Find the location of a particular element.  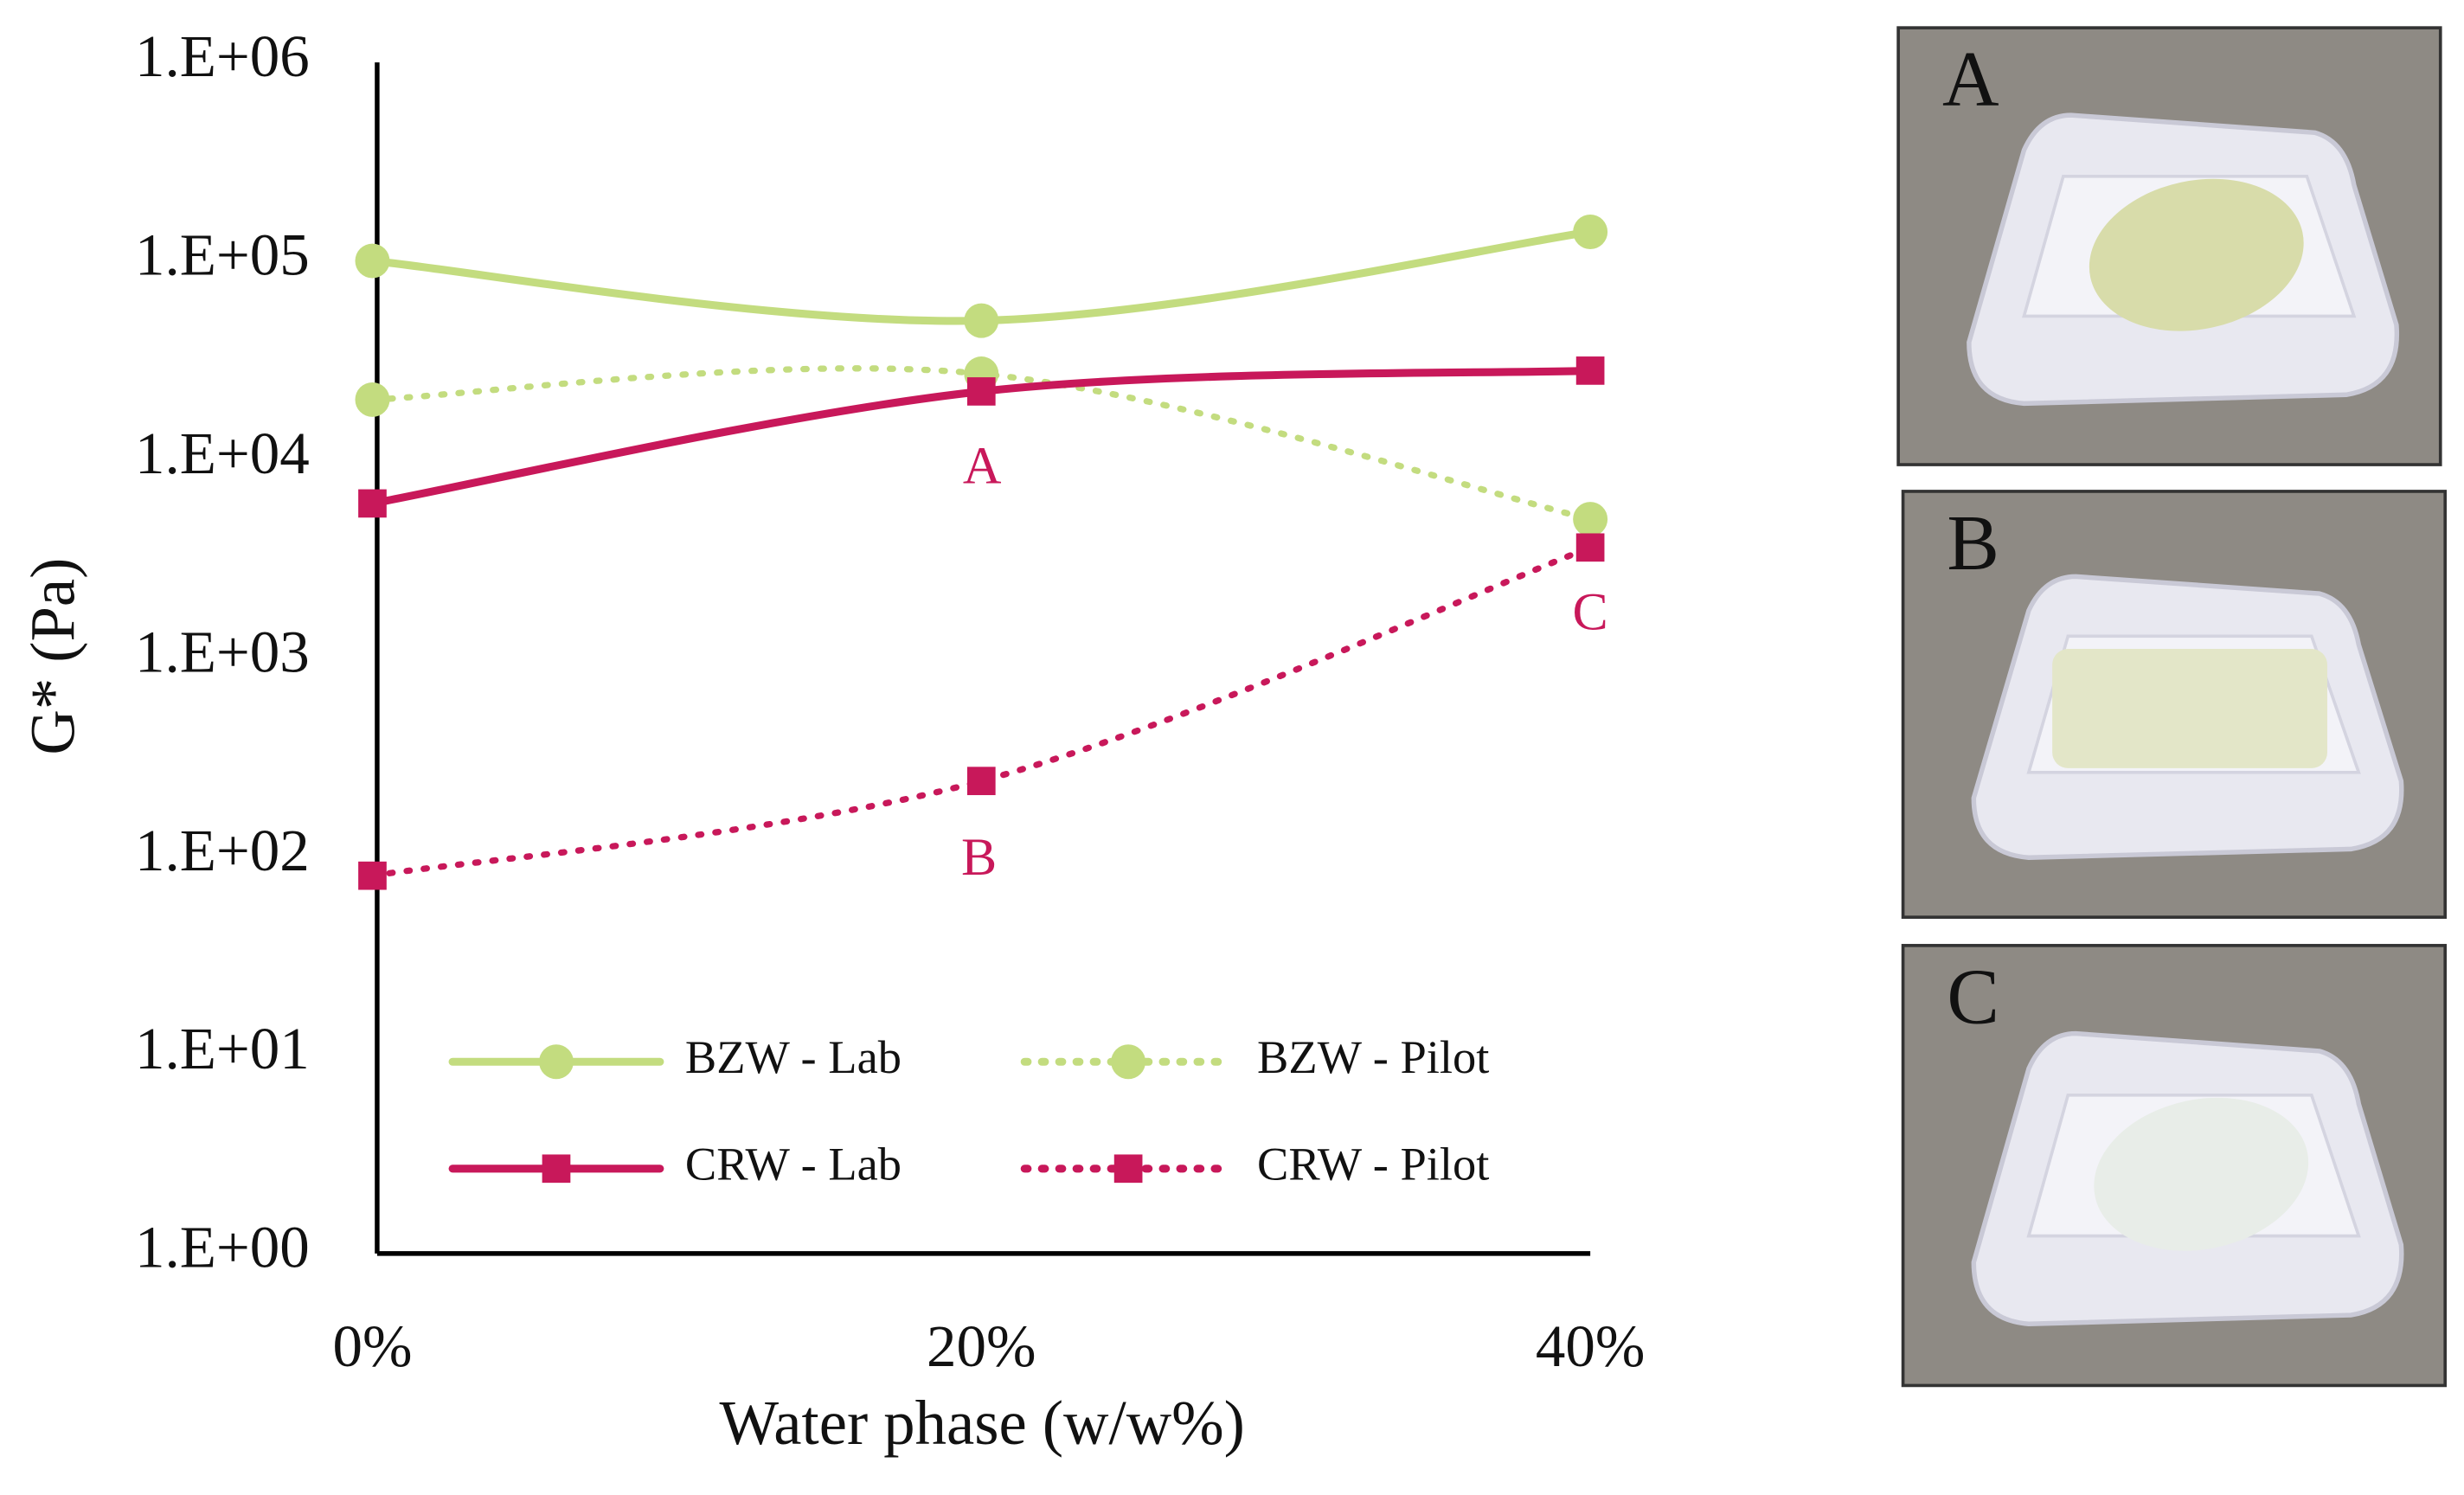

x-axis-title: Water phase (w/w%) is located at coordinates (982, 1423).